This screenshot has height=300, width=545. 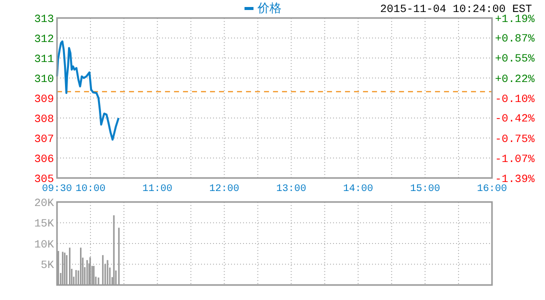 What do you see at coordinates (44, 224) in the screenshot?
I see `y-tick-label: 15K` at bounding box center [44, 224].